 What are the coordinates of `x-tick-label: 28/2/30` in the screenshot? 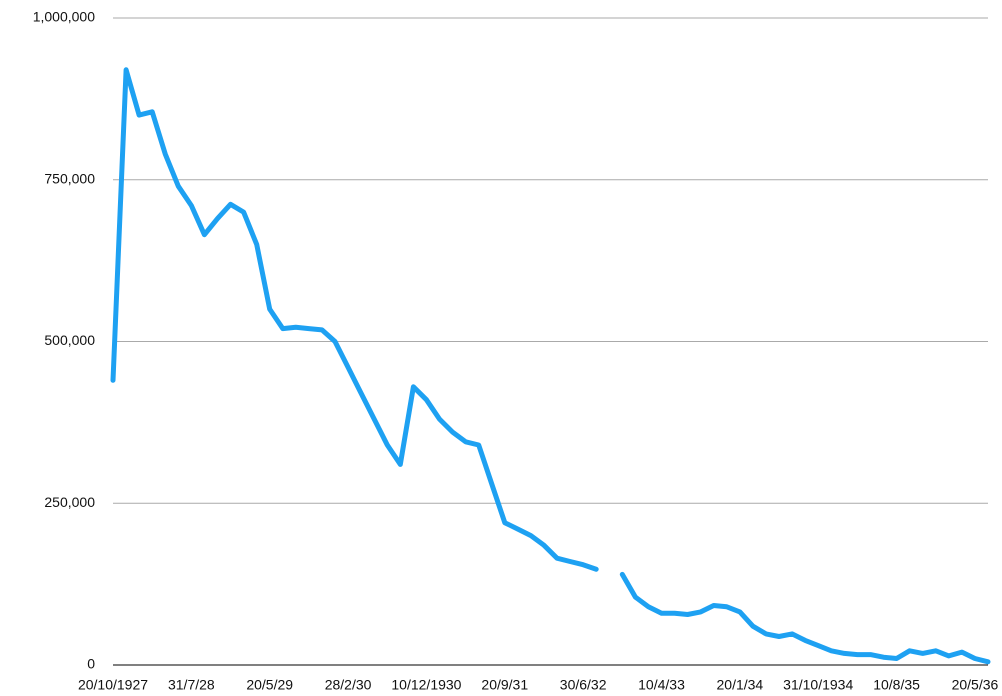 It's located at (348, 685).